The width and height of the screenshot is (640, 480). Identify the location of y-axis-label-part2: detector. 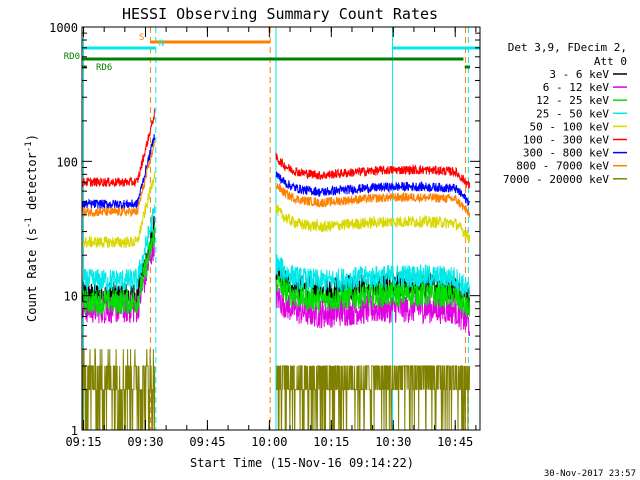
(32, 184).